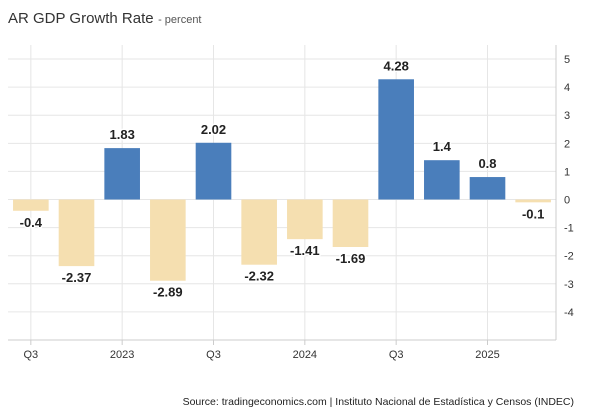 The image size is (594, 420). What do you see at coordinates (305, 250) in the screenshot?
I see `data-label: -1.41` at bounding box center [305, 250].